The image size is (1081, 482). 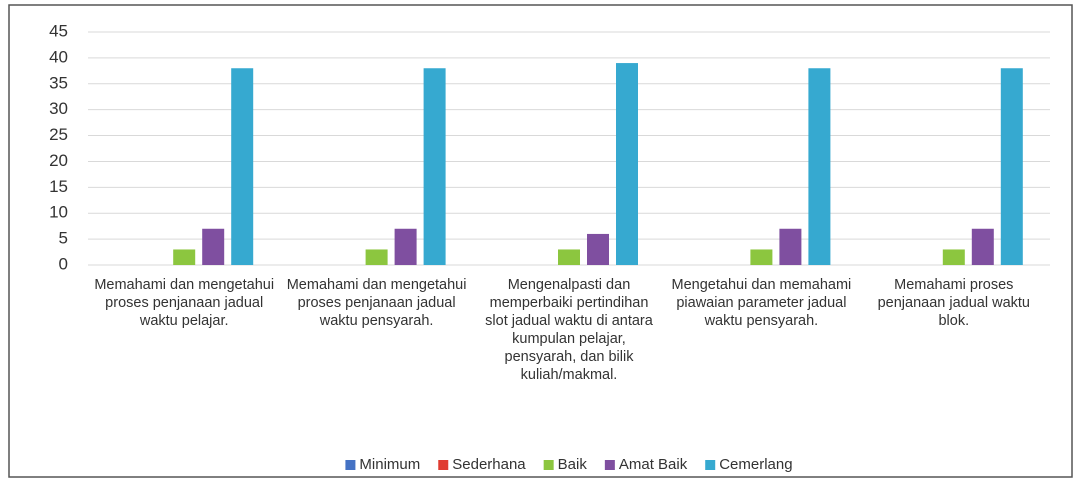 I want to click on y-tick-label: 35, so click(x=58, y=82).